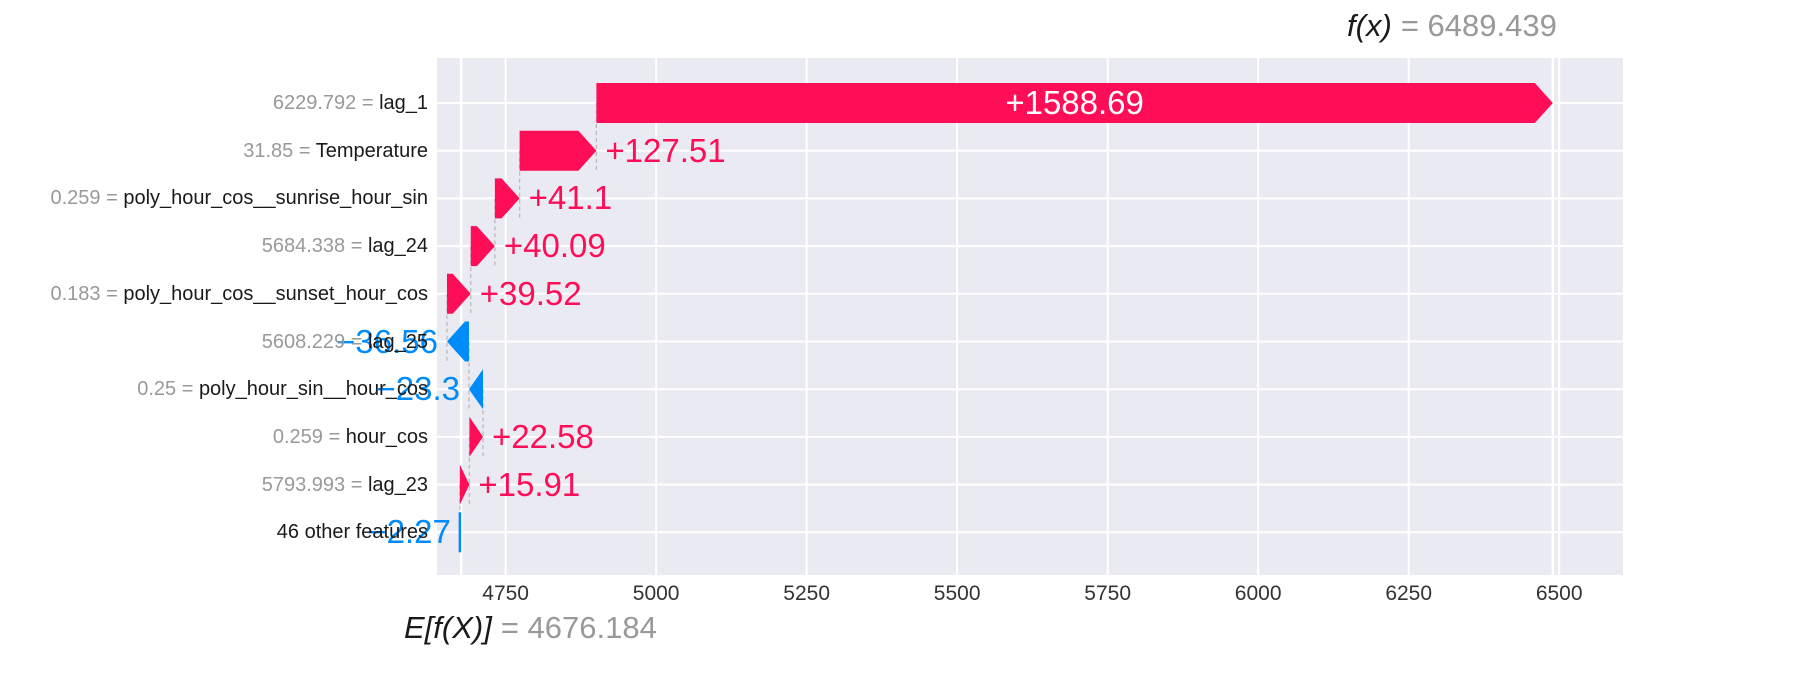 The width and height of the screenshot is (1798, 673). Describe the element at coordinates (239, 198) in the screenshot. I see `feature-label: 0.259 = poly_hour_cos__sunrise_hour_sin` at that location.